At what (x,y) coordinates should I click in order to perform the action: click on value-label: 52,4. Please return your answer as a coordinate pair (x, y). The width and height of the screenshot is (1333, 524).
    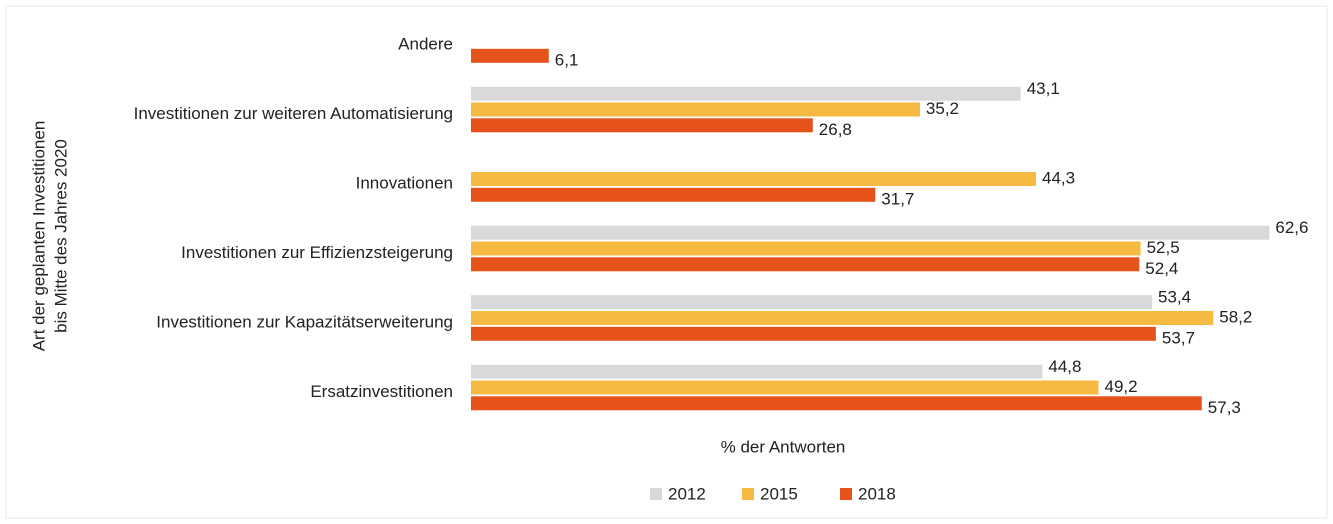
    Looking at the image, I should click on (1161, 268).